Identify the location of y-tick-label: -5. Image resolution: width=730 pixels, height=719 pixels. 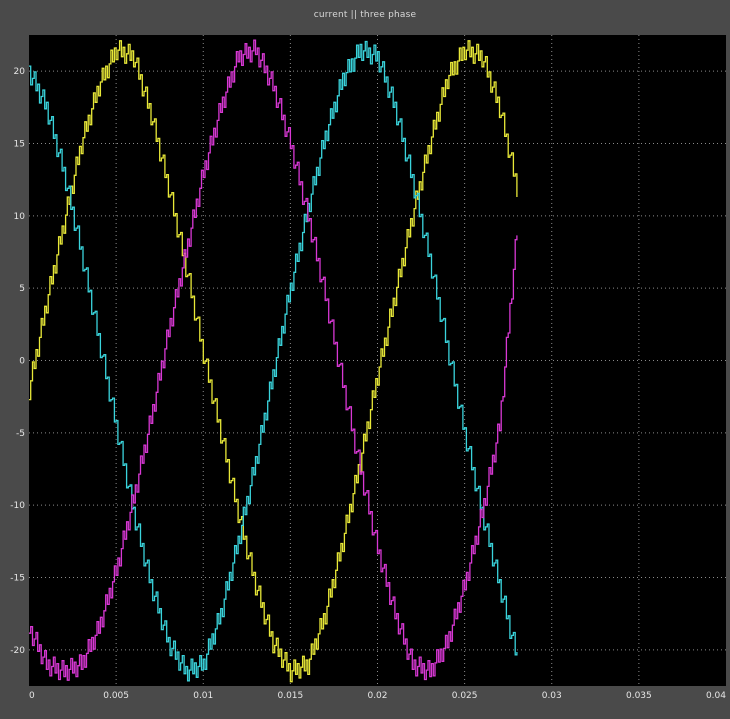
(20, 434).